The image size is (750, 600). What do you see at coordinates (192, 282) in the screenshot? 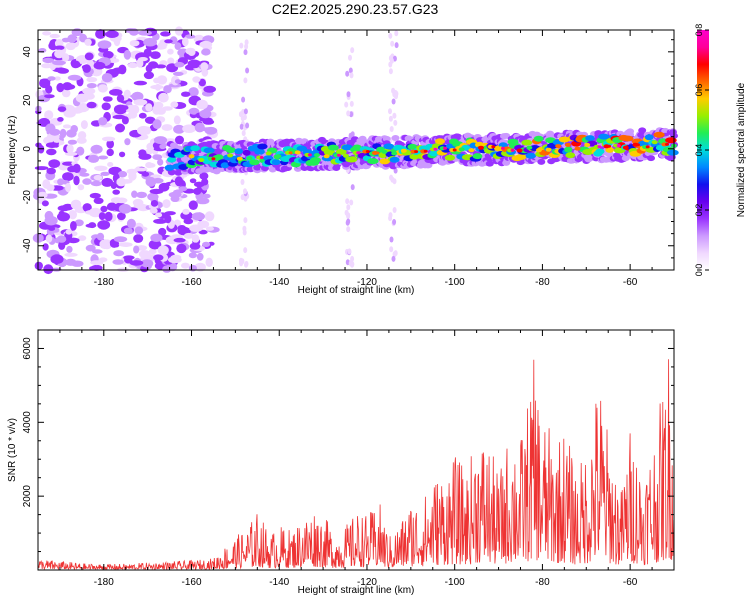
I see `x-tick-label: -160` at bounding box center [192, 282].